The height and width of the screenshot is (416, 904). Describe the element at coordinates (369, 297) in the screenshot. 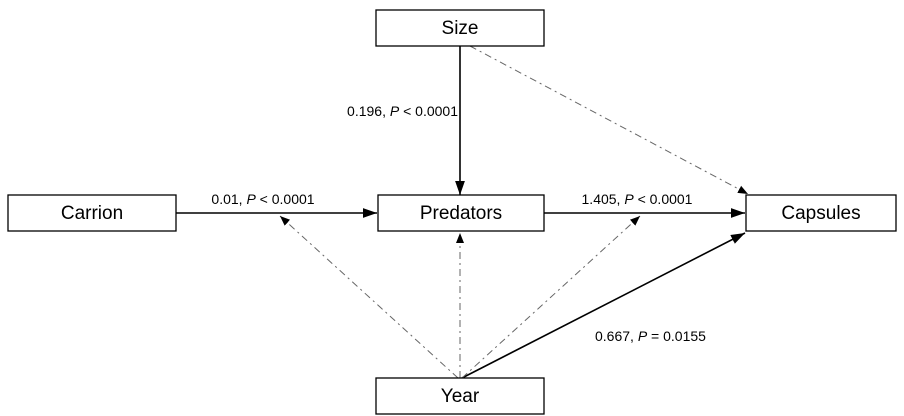

I see `edge-year-carrion-path` at that location.